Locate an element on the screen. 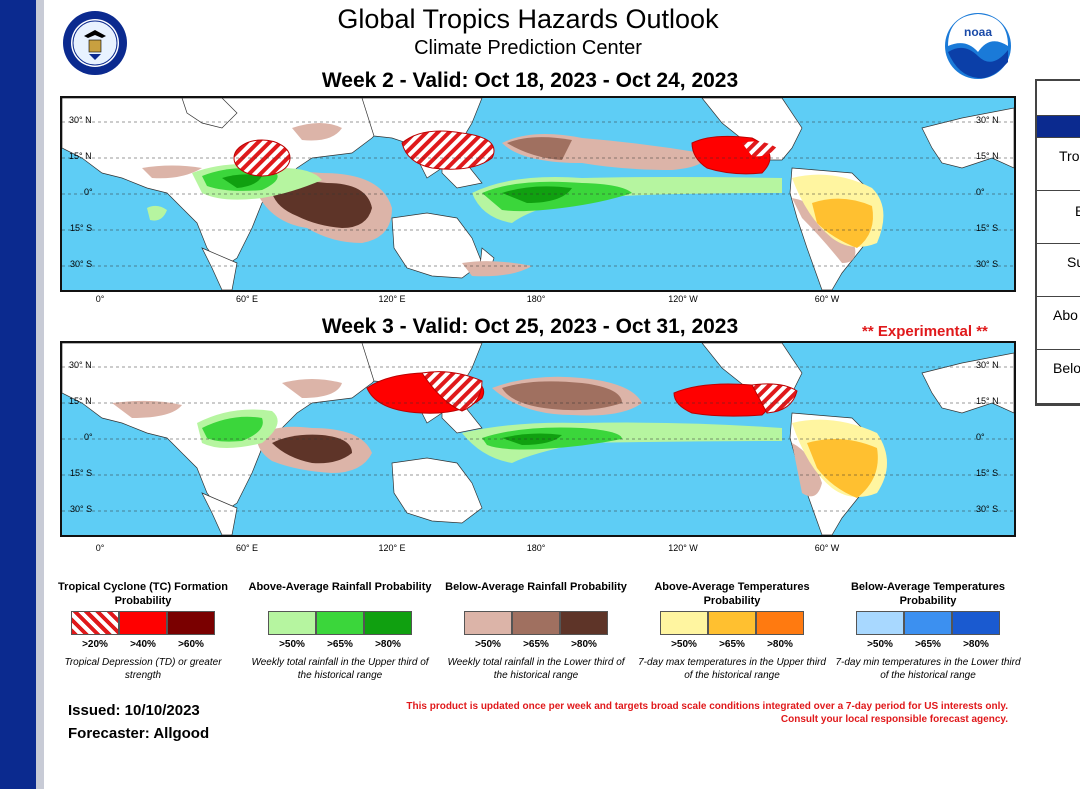  w3-lat-right-3: 15° S is located at coordinates (987, 473).